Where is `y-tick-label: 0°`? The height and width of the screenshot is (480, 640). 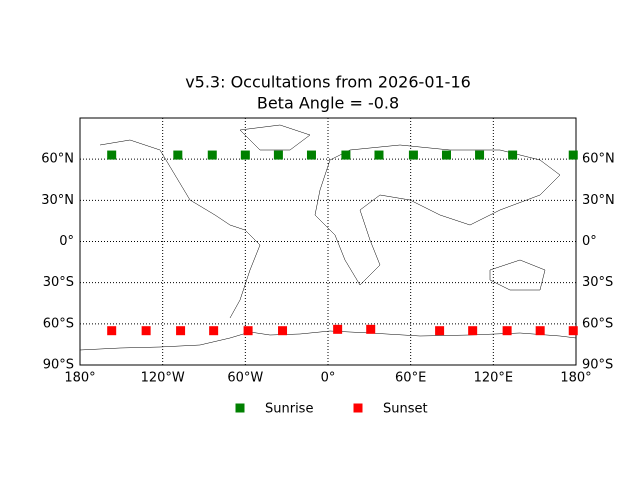
y-tick-label: 0° is located at coordinates (66, 241).